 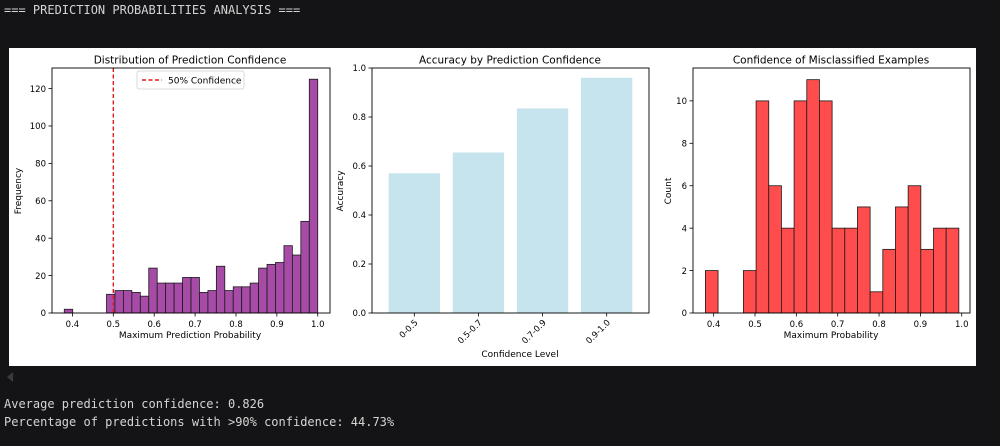 I want to click on x-axis-label: Confidence Level, so click(x=519, y=355).